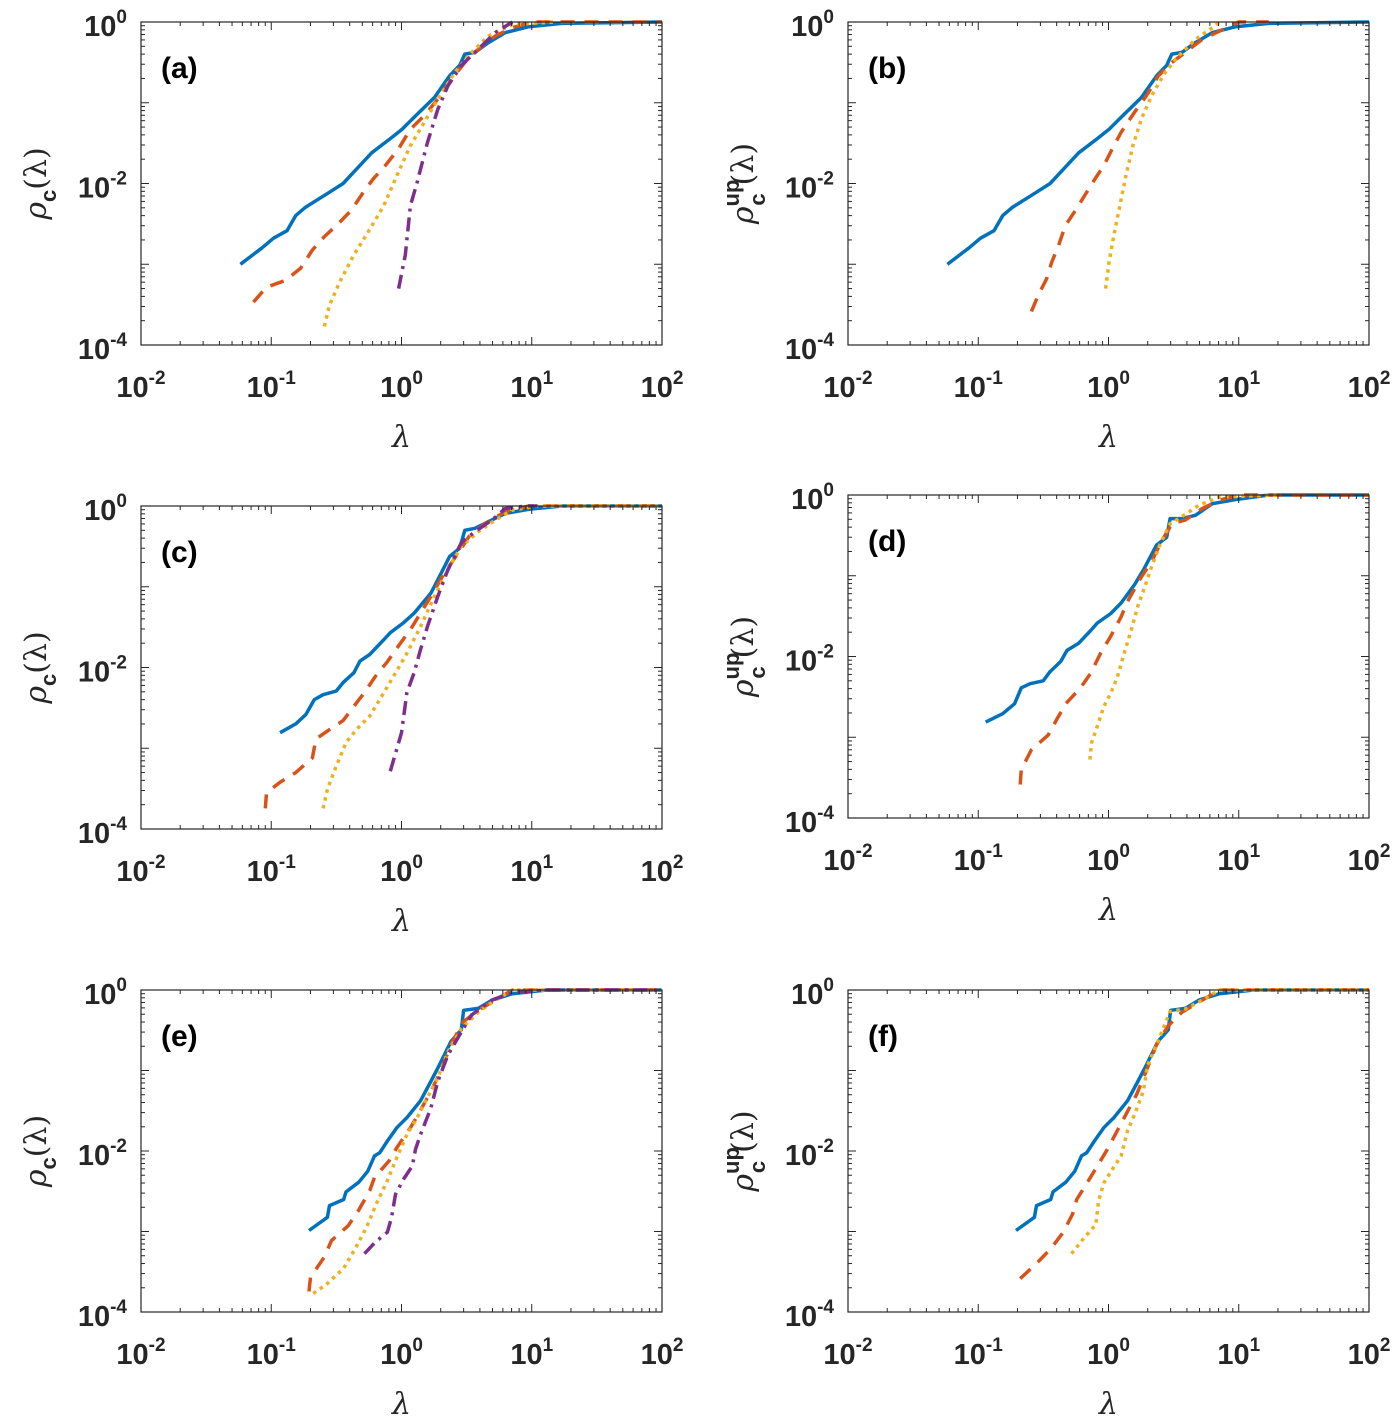  What do you see at coordinates (179, 1036) in the screenshot?
I see `panel-label: (e)` at bounding box center [179, 1036].